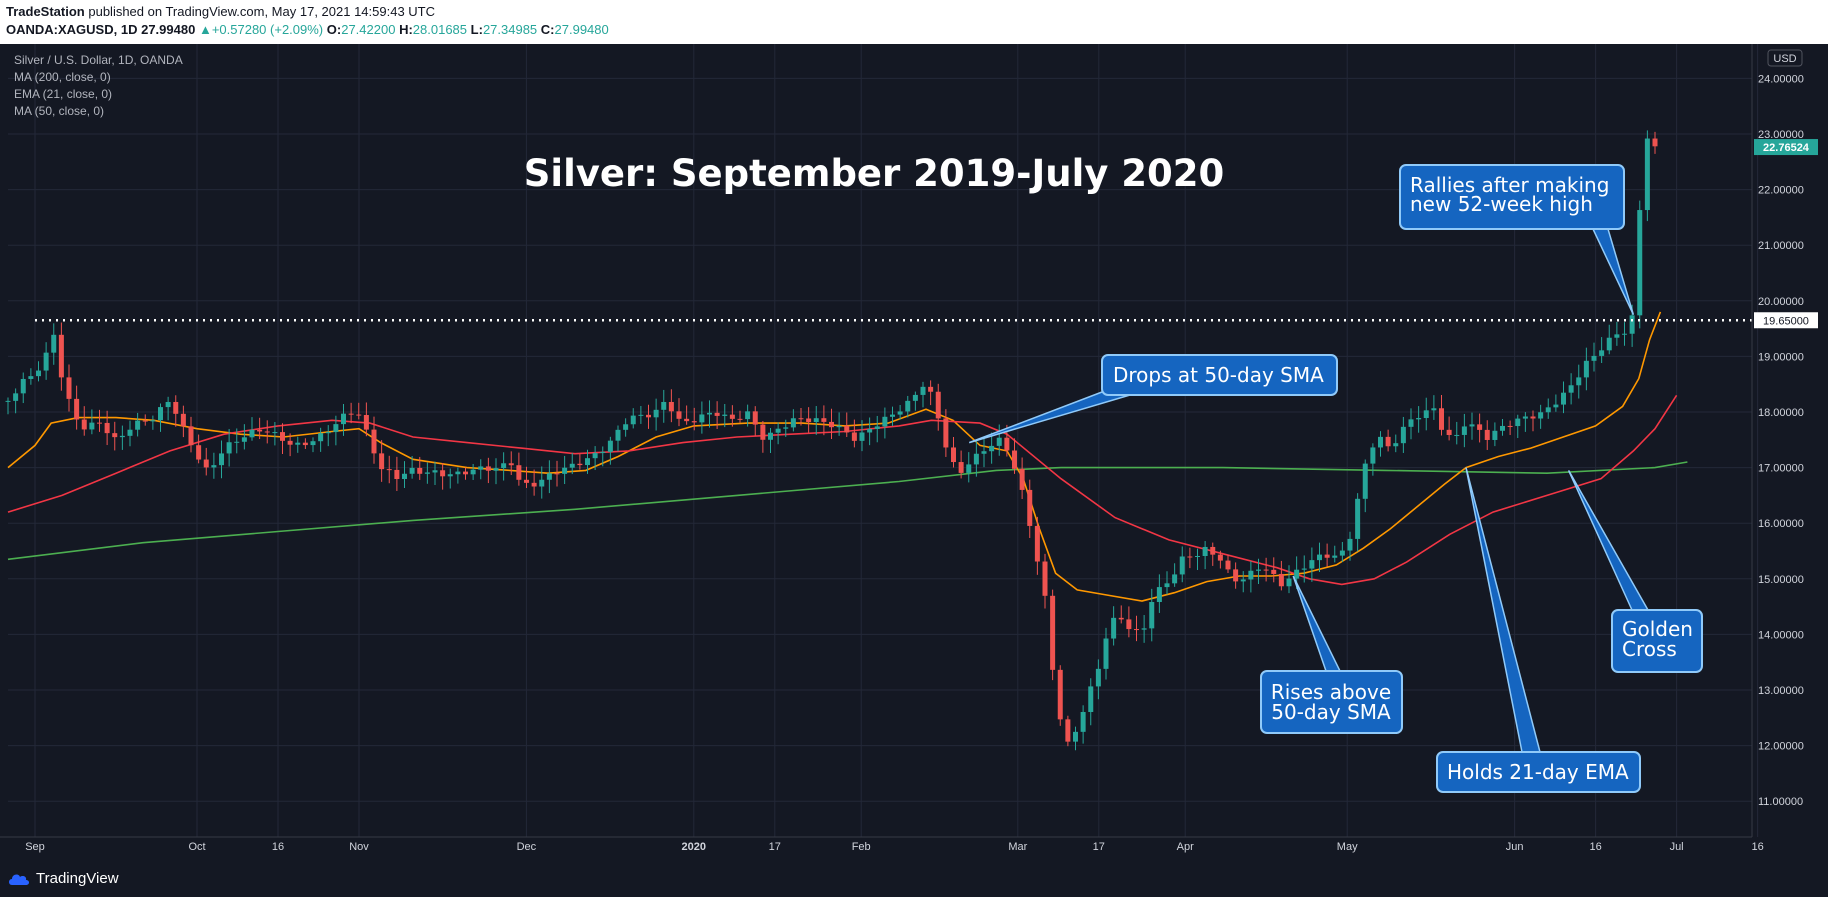 This screenshot has width=1828, height=897. I want to click on symbol-label: OANDA:XAGUSD, 1D, so click(72, 29).